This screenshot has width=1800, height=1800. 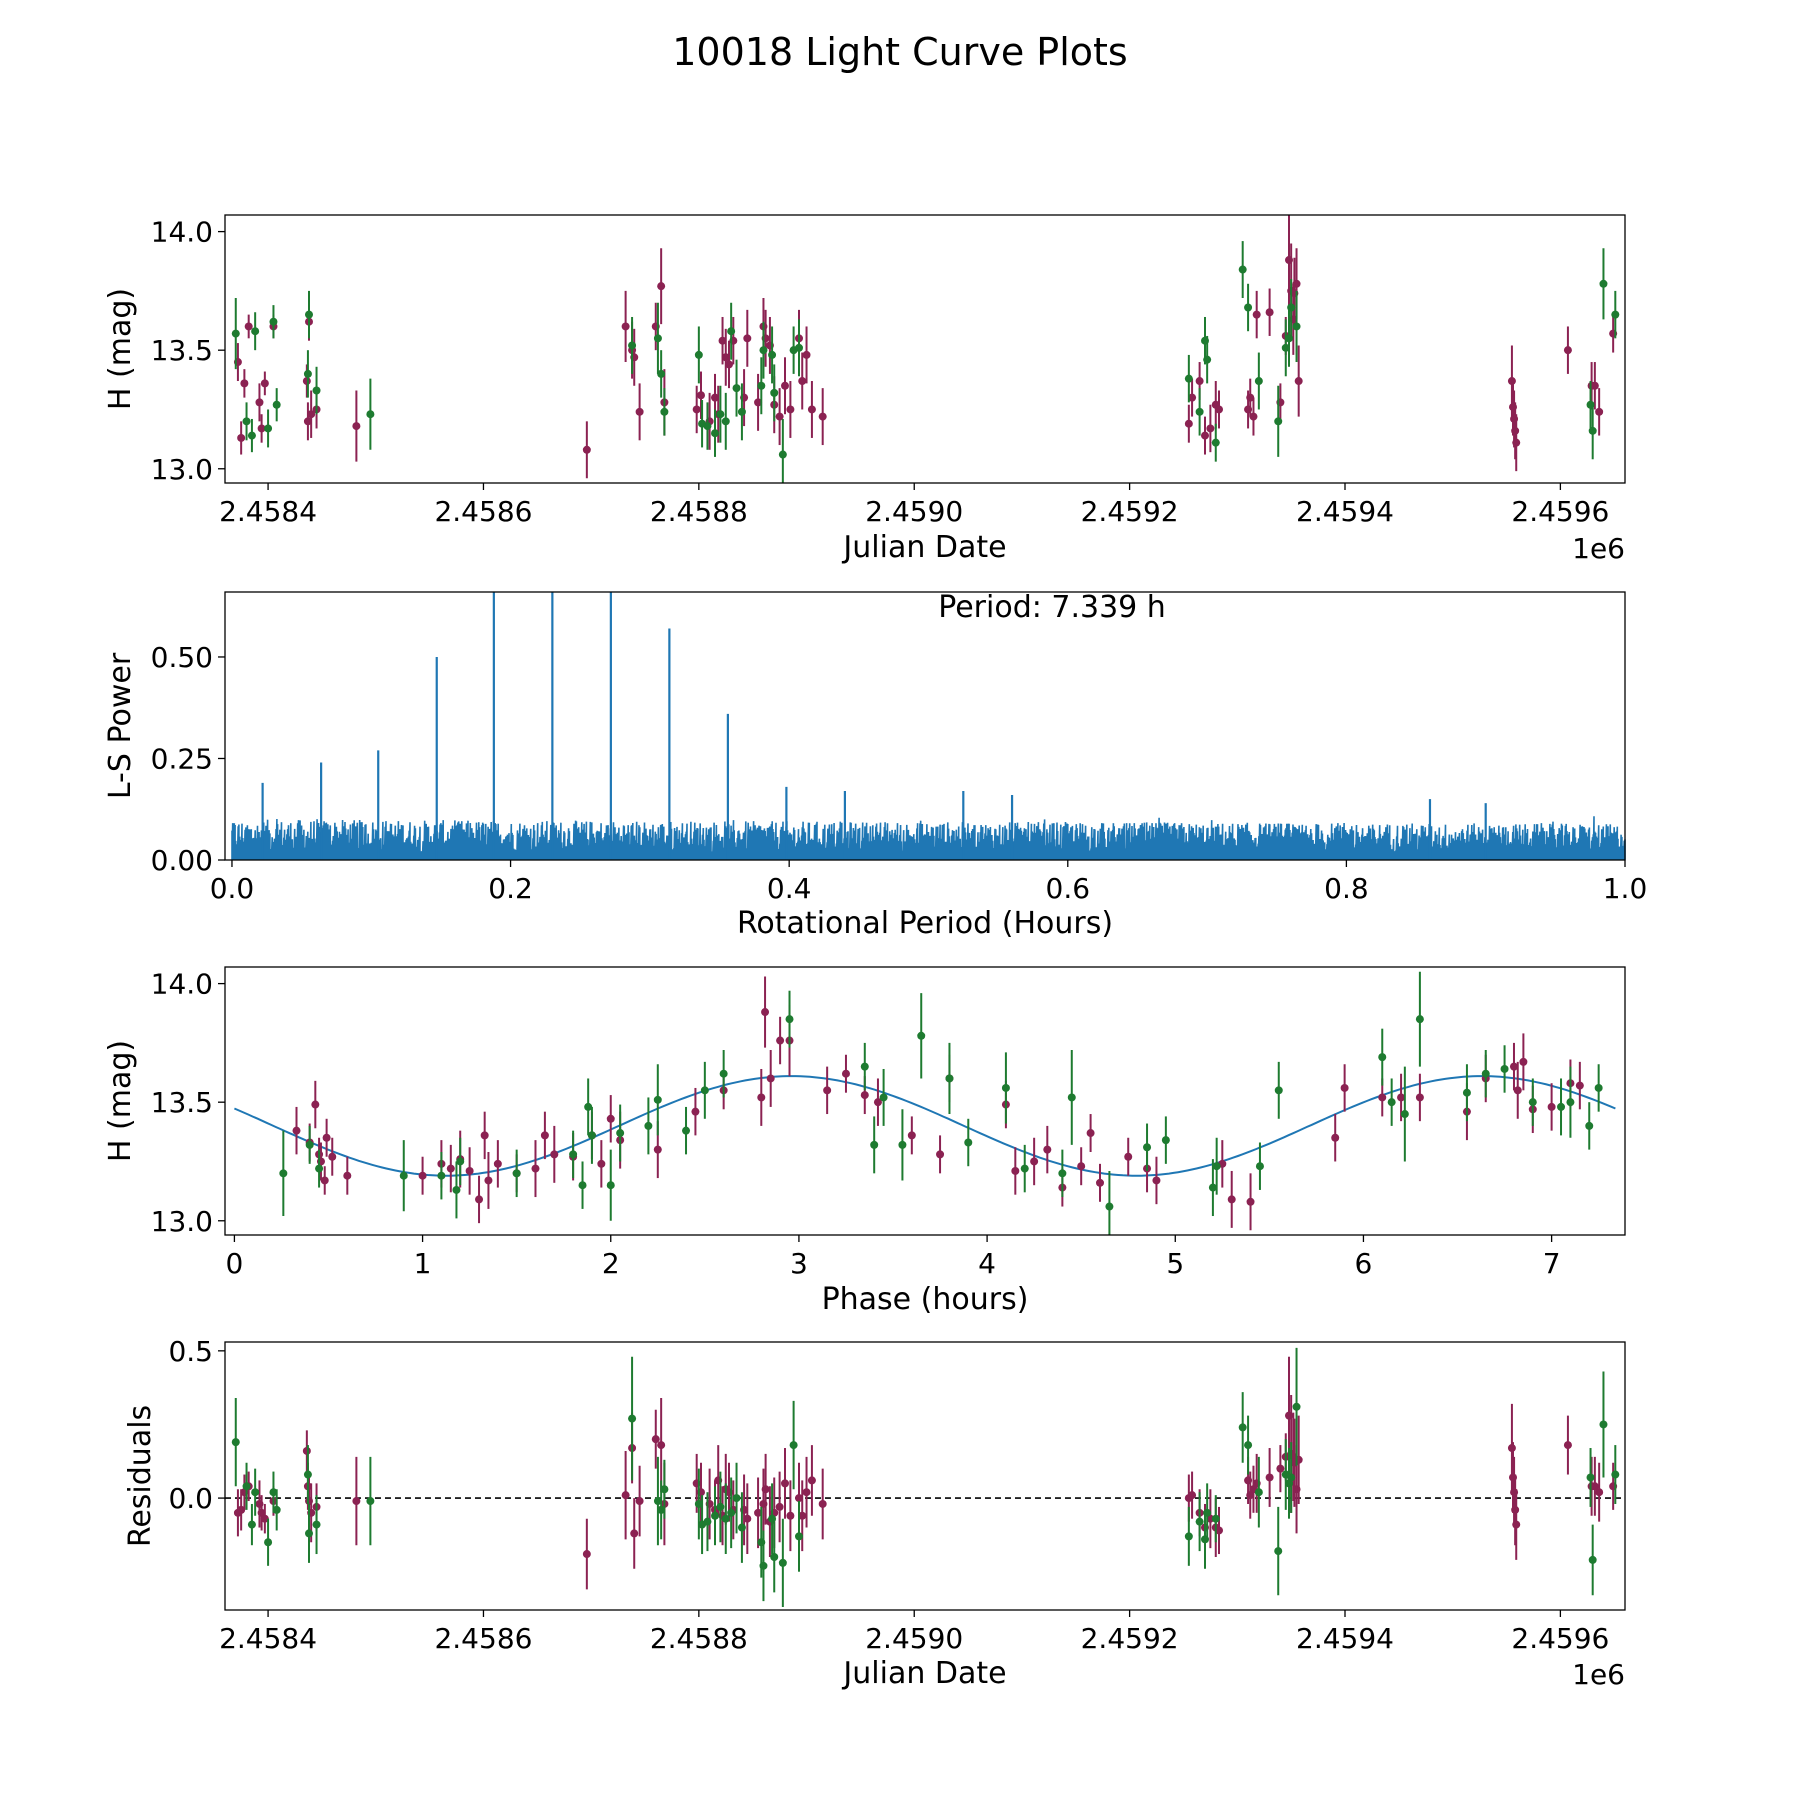 I want to click on period-annotation: Period: 7.339 h, so click(x=1052, y=607).